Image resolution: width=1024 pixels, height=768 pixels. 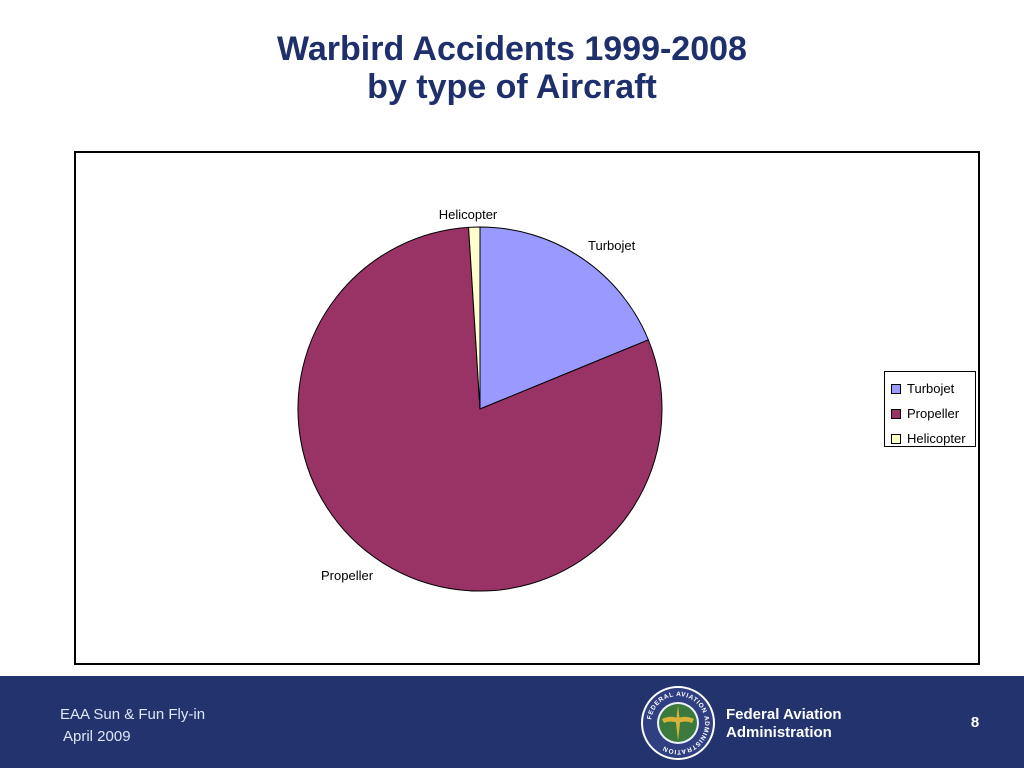 I want to click on pie-slice-helicopter, so click(x=474, y=318).